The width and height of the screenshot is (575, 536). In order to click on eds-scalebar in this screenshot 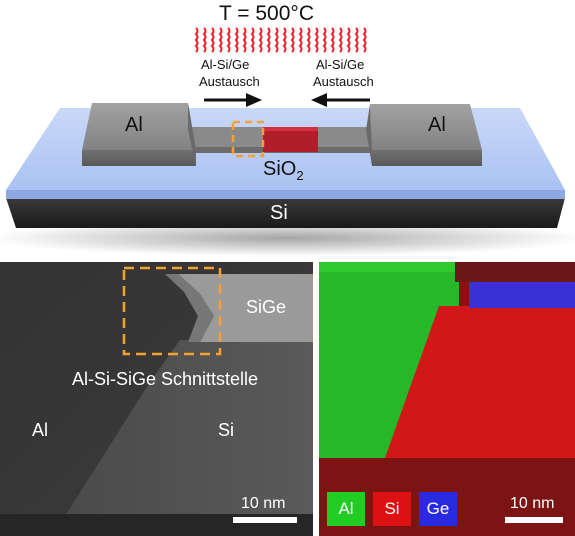, I will do `click(534, 520)`.